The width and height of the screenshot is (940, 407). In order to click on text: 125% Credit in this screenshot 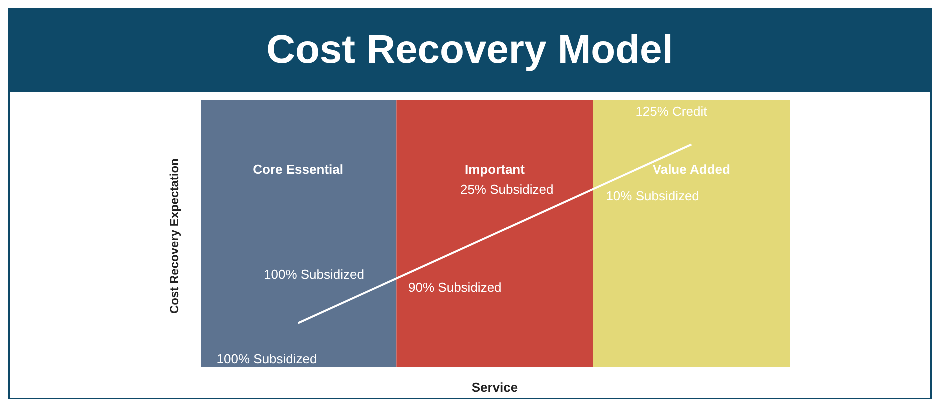, I will do `click(672, 111)`.